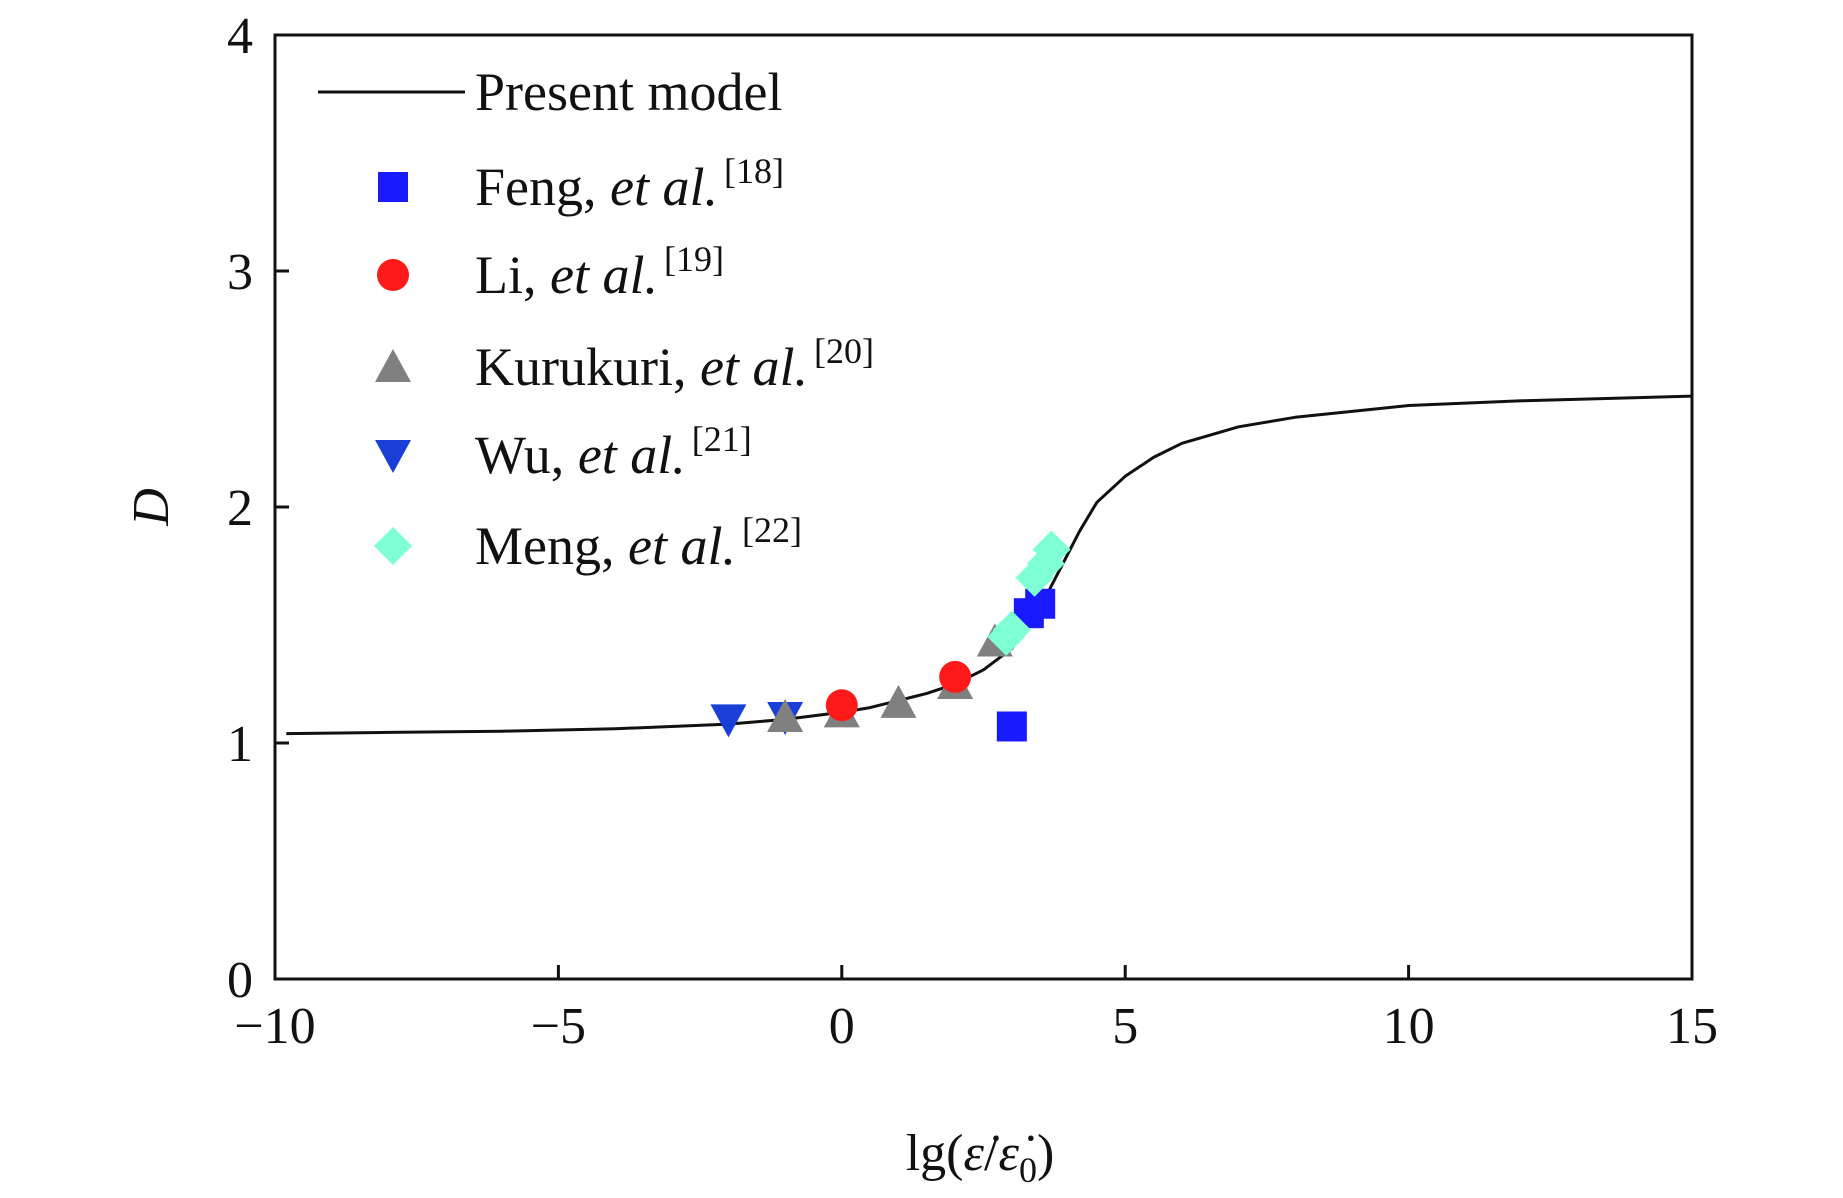 Image resolution: width=1843 pixels, height=1198 pixels. Describe the element at coordinates (980, 1157) in the screenshot. I see `x-axis-label: lg(ε̇/ε̇0)` at that location.